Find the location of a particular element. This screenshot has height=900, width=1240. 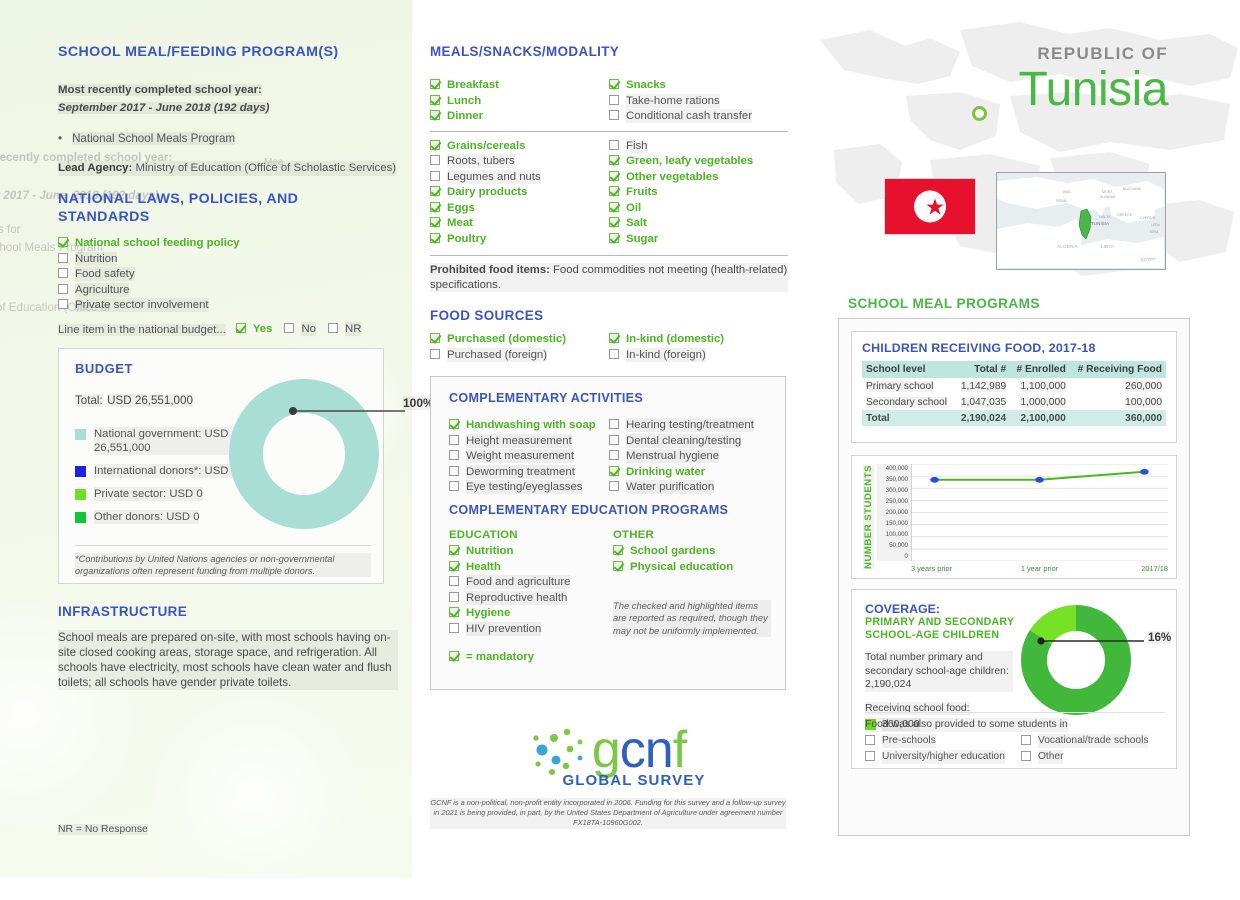

budget-line-option-2: NR is located at coordinates (345, 329).